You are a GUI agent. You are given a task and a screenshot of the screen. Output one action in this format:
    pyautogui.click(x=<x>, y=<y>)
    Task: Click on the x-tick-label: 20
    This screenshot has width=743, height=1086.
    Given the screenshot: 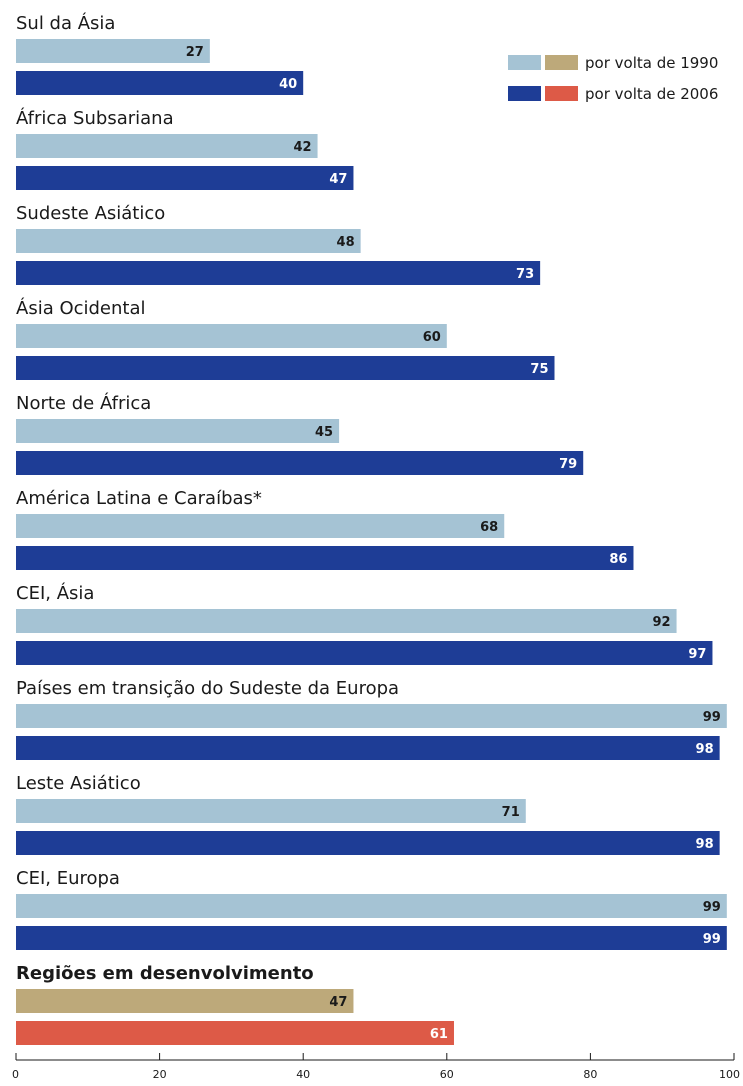 What is the action you would take?
    pyautogui.click(x=160, y=1074)
    